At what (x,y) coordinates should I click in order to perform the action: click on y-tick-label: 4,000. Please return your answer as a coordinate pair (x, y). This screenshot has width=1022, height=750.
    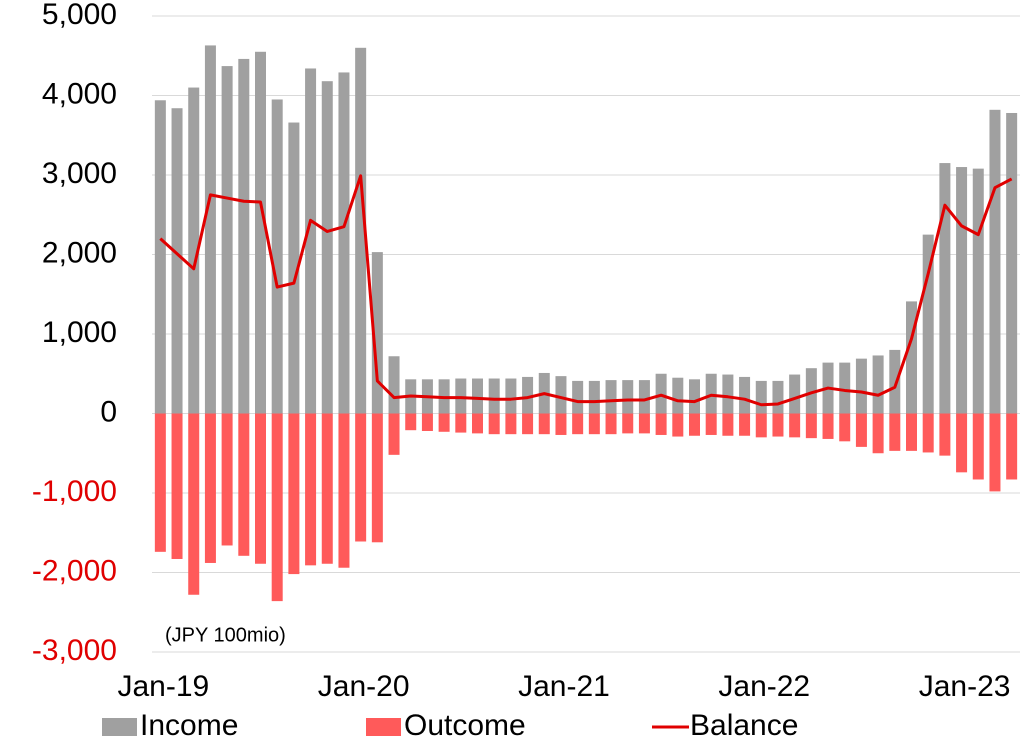
    Looking at the image, I should click on (79, 93).